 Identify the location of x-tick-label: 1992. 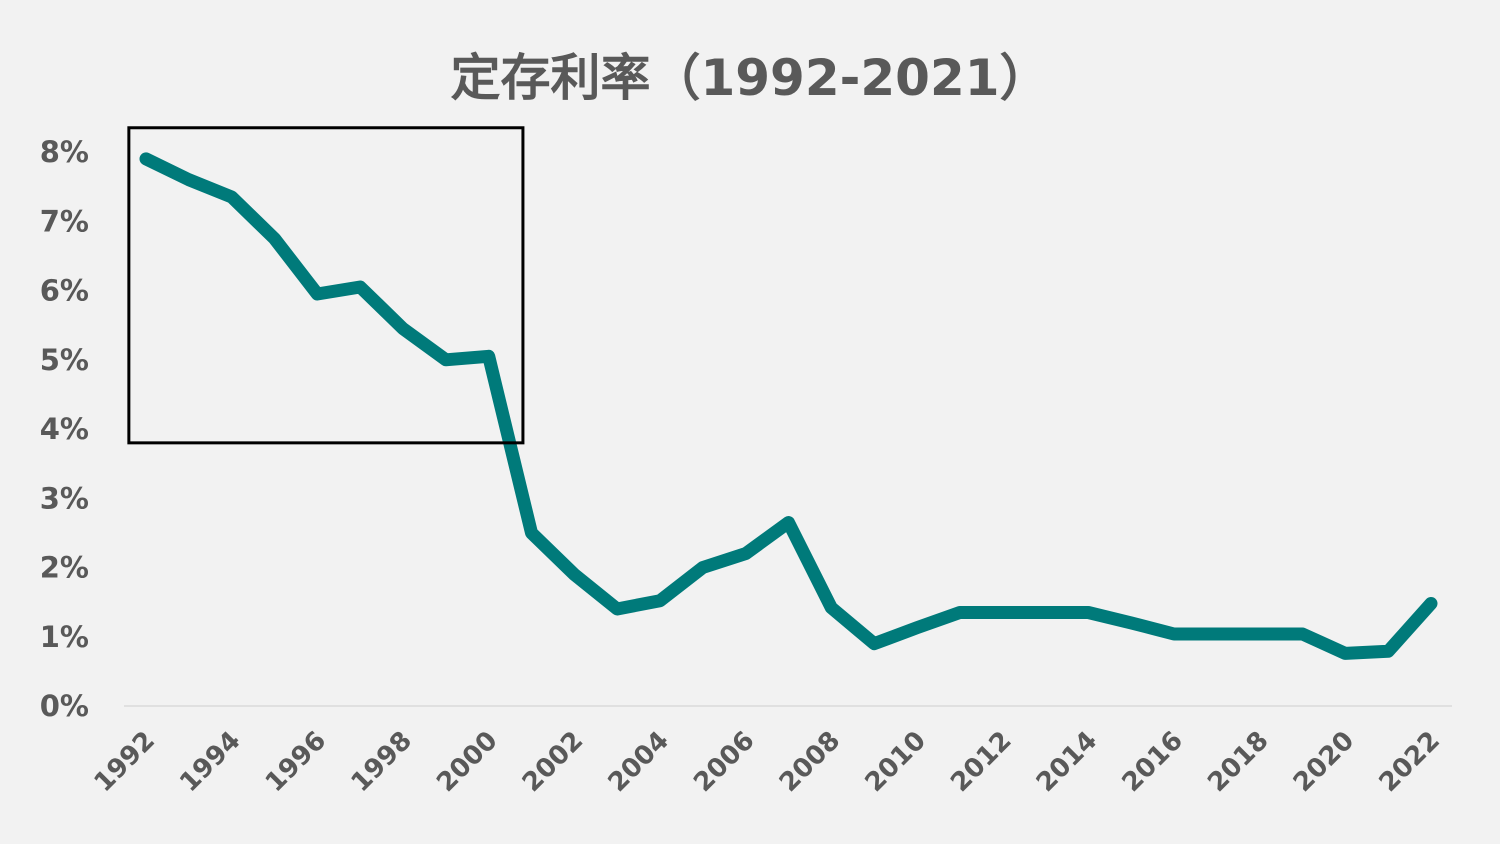
(125, 762).